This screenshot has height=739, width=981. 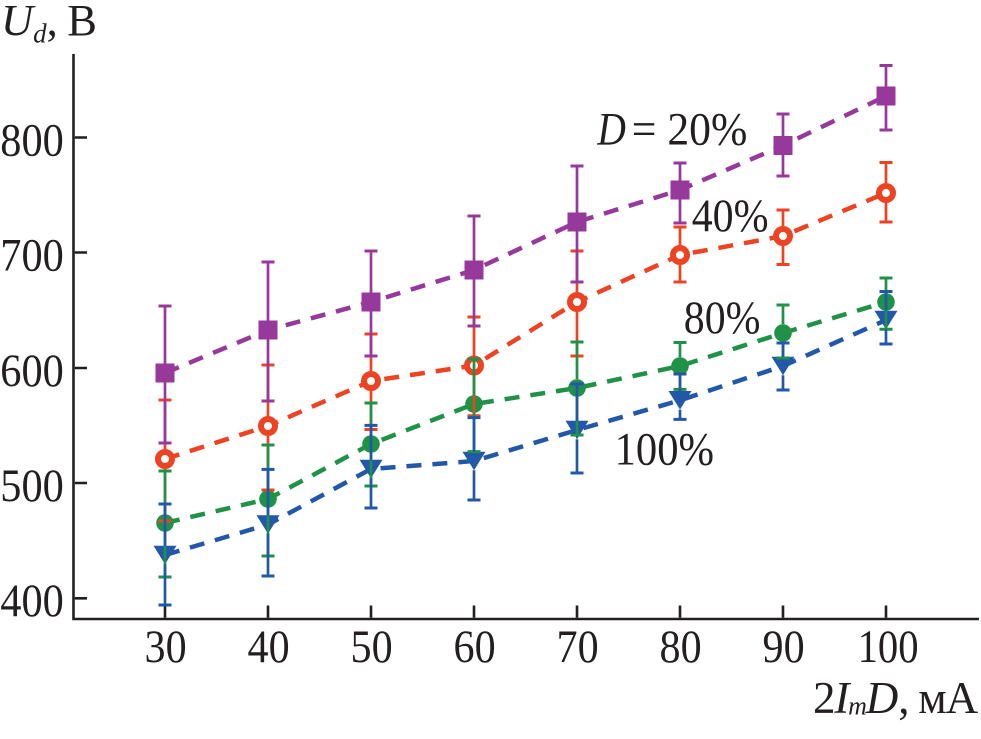 I want to click on svg-text: Ud, В, so click(x=48, y=24).